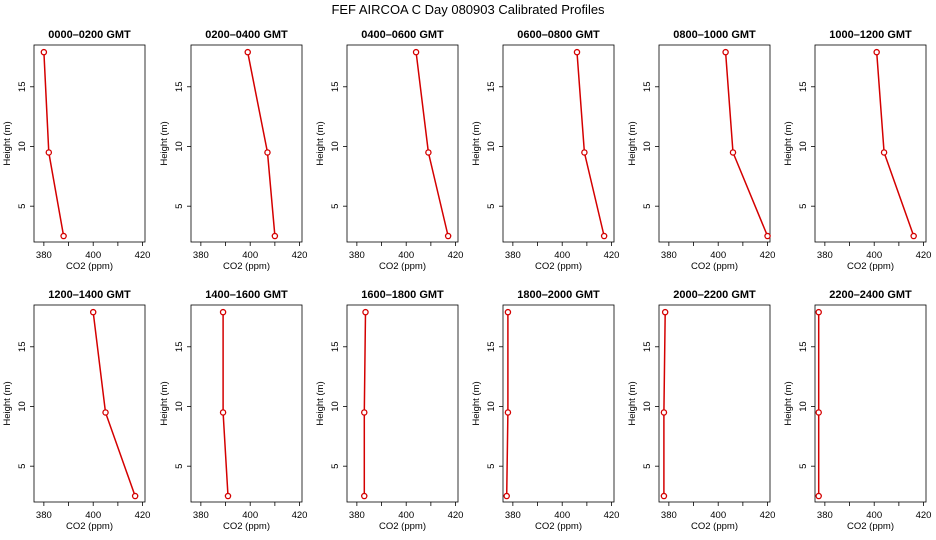  Describe the element at coordinates (870, 35) in the screenshot. I see `panel-title: 1000–1200 GMT` at that location.